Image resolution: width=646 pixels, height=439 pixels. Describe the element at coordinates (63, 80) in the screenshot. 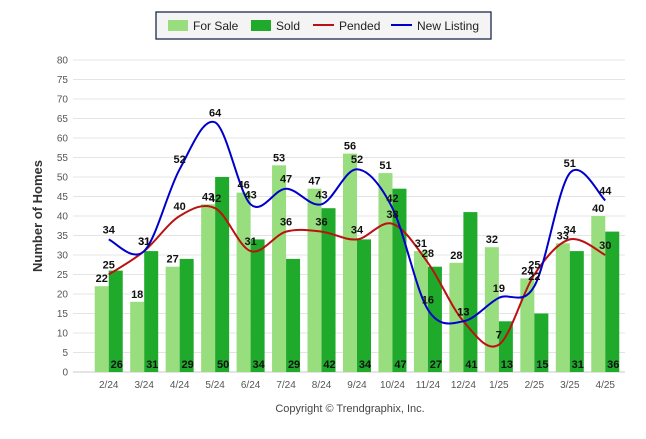

I see `y-tick-label: 75` at that location.